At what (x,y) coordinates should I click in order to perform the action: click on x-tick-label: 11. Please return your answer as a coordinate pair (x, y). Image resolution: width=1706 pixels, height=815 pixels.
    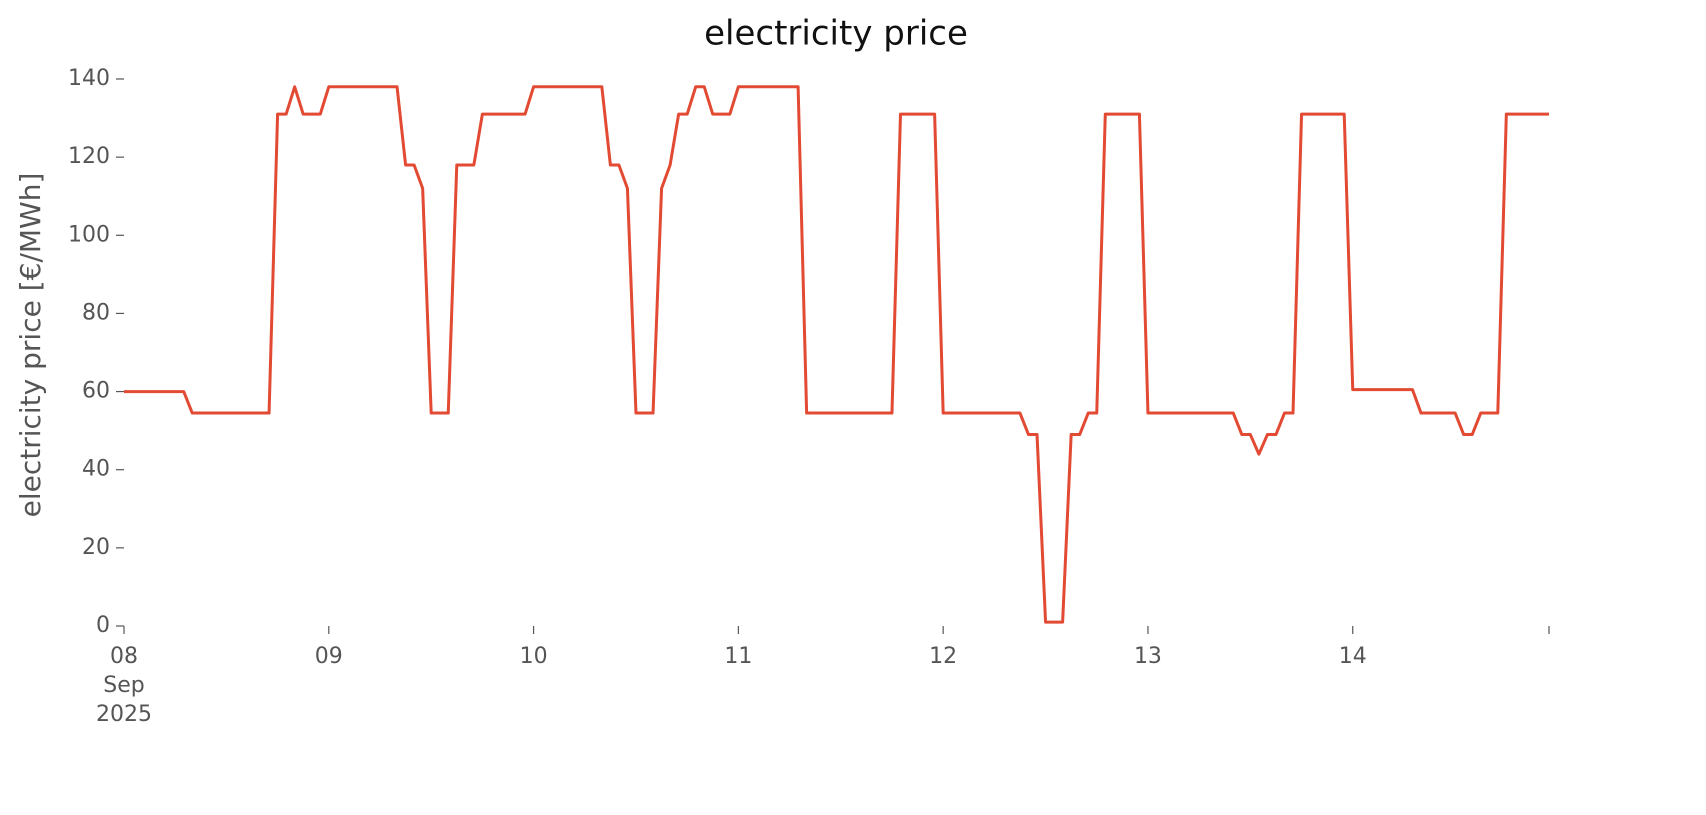
    Looking at the image, I should click on (738, 656).